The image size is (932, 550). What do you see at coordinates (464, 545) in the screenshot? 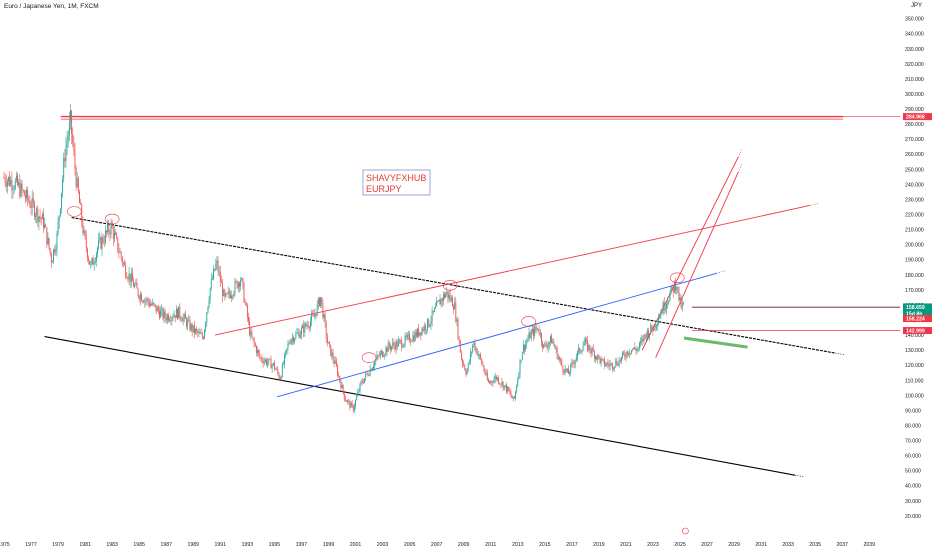
I see `x-tick-label: 2009` at bounding box center [464, 545].